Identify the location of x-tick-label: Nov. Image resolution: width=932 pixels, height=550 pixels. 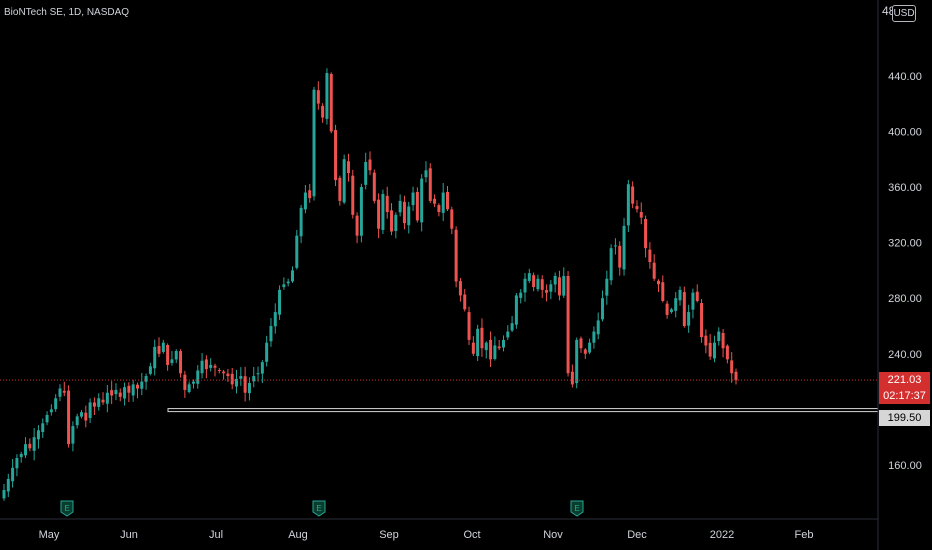
(553, 535).